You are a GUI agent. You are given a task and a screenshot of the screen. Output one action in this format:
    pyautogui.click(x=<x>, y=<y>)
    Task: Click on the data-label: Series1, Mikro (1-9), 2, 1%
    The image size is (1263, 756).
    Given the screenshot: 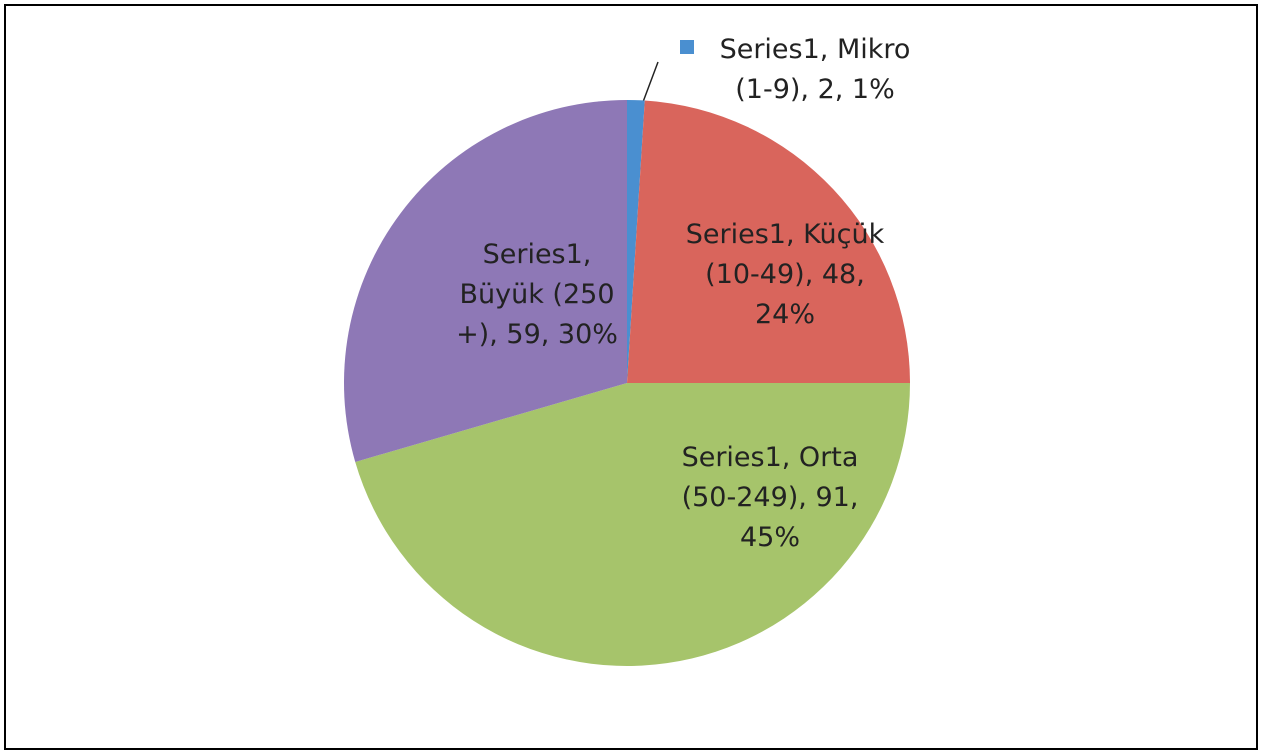 What is the action you would take?
    pyautogui.click(x=815, y=69)
    